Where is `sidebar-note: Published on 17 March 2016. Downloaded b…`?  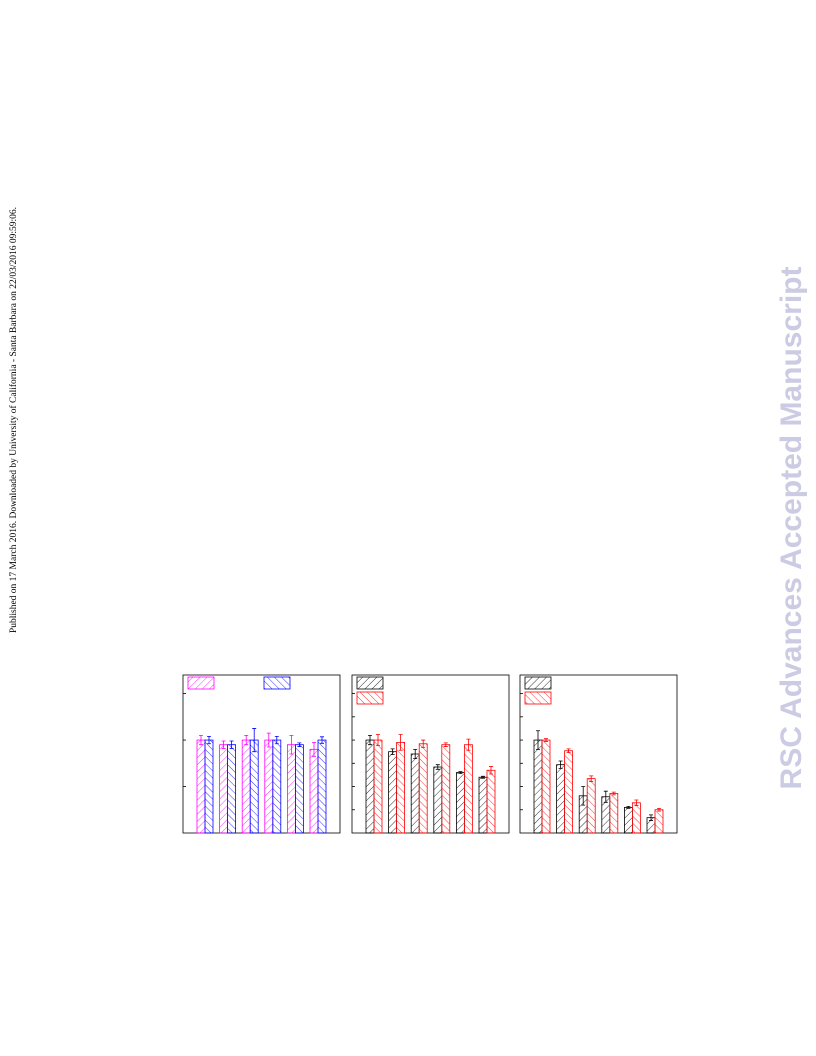
sidebar-note: Published on 17 March 2016. Downloaded b… is located at coordinates (13, 420).